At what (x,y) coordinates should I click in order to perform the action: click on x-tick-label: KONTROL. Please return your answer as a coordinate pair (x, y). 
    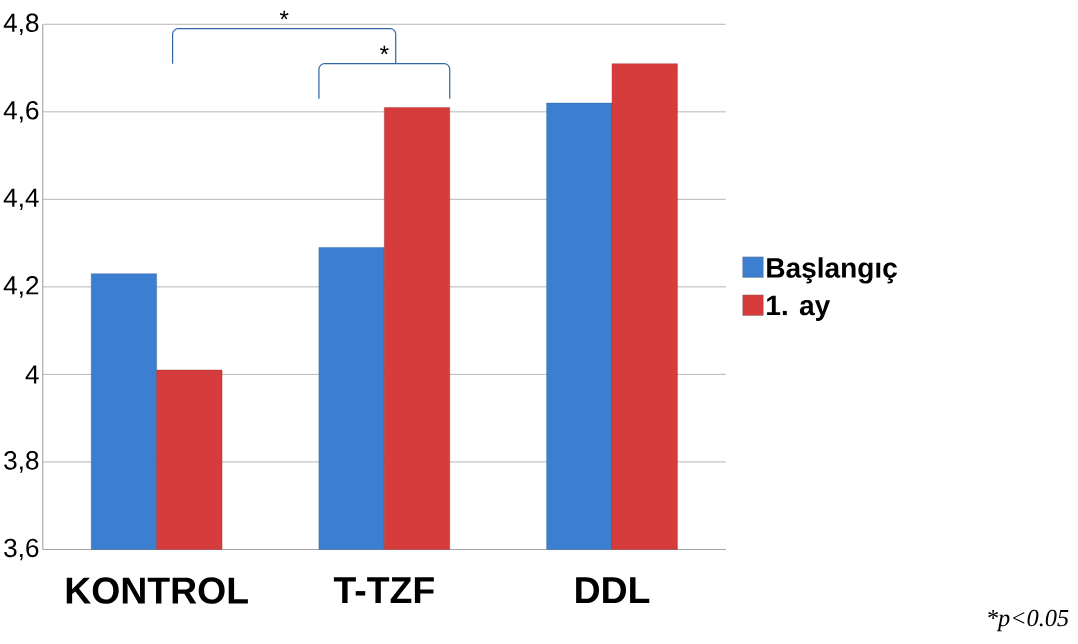
    Looking at the image, I should click on (157, 590).